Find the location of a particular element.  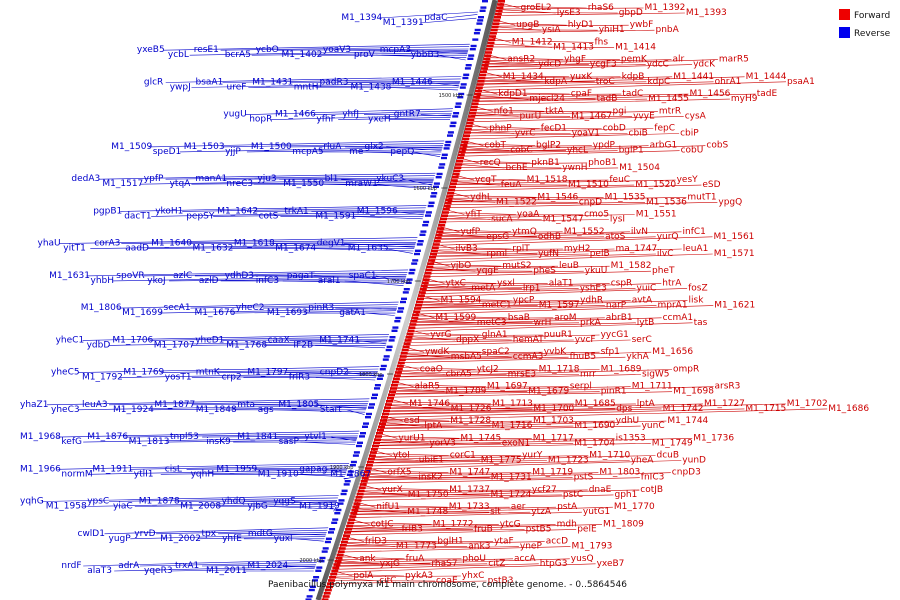

reverse-gene-label: yxeB5 is located at coordinates (151, 50).